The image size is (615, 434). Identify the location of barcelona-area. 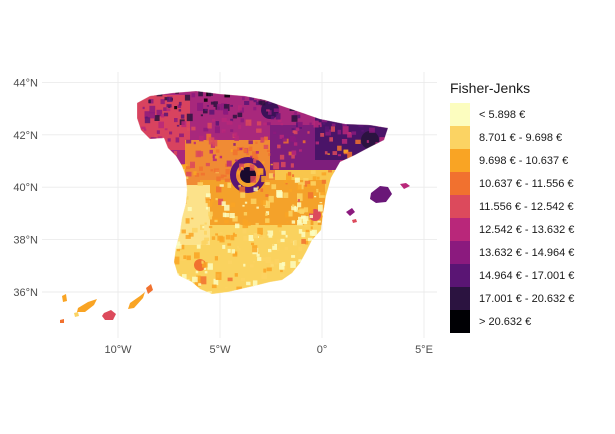
(370, 140).